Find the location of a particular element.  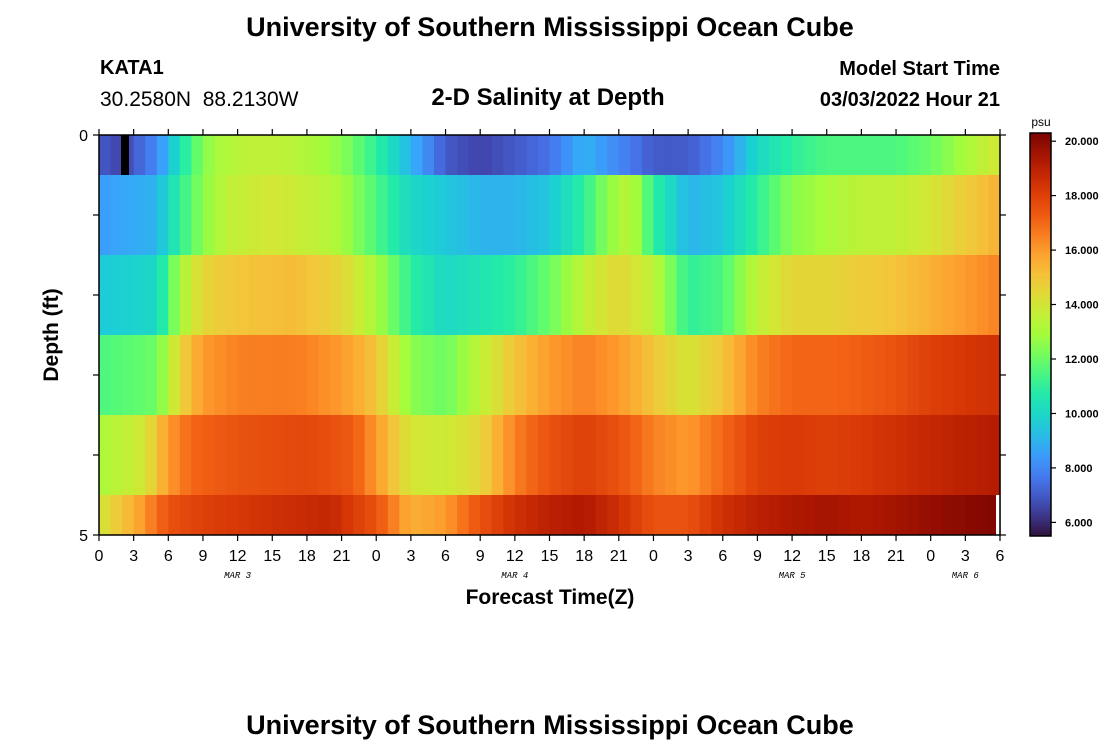

x-tick-label: 21 is located at coordinates (896, 556).